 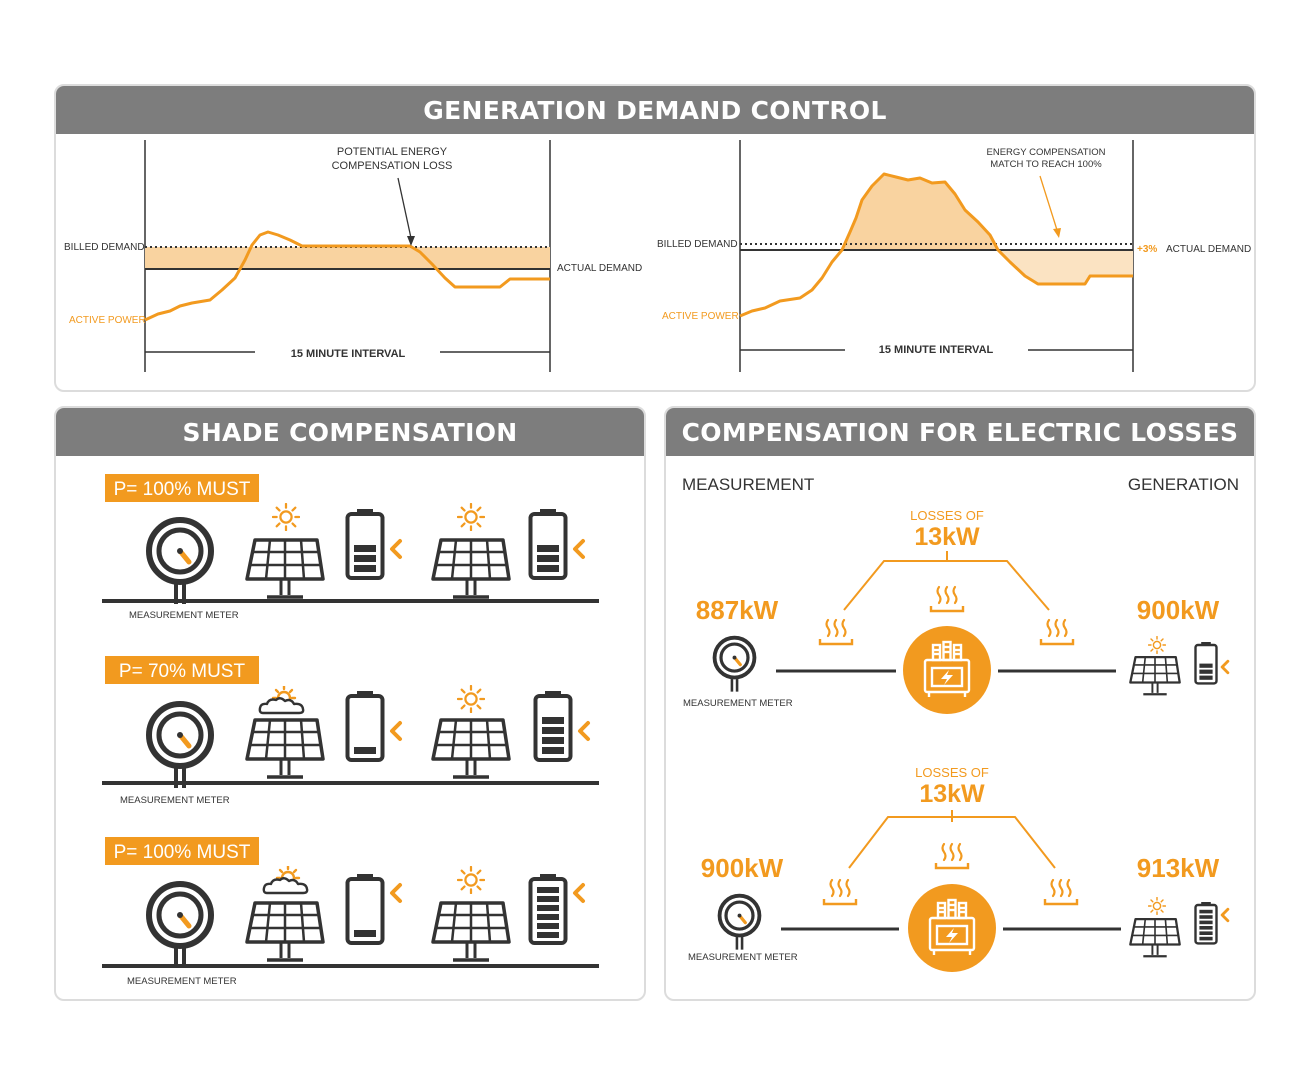 What do you see at coordinates (742, 868) in the screenshot?
I see `measured-value: 900kW` at bounding box center [742, 868].